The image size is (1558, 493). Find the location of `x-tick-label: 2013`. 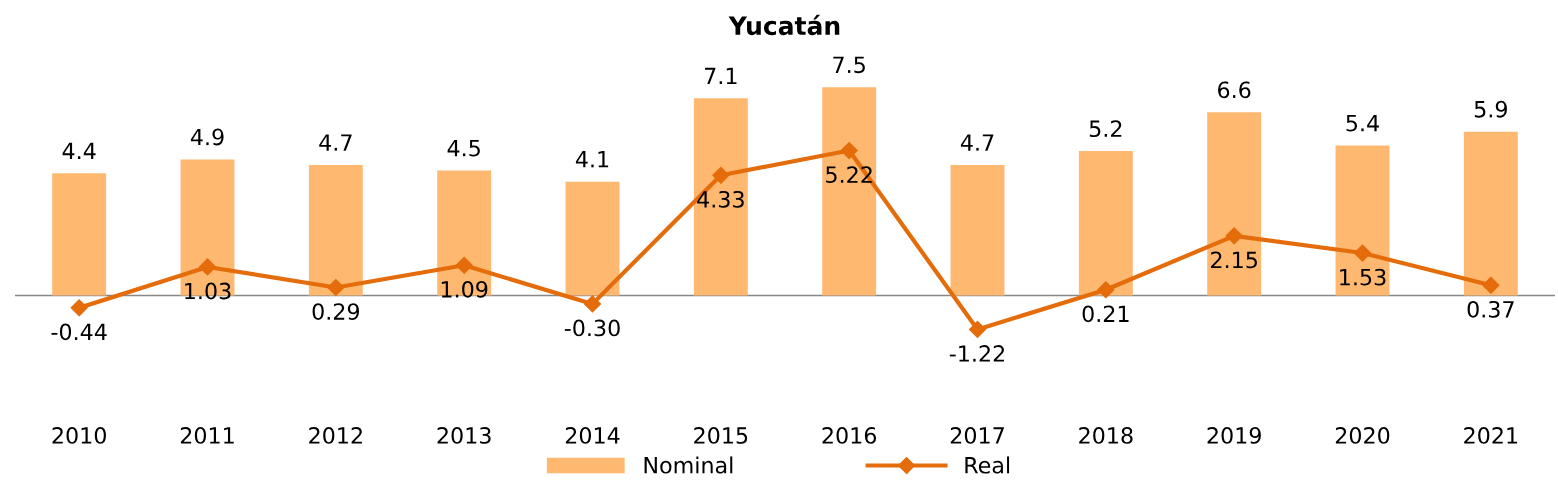

x-tick-label: 2013 is located at coordinates (464, 435).